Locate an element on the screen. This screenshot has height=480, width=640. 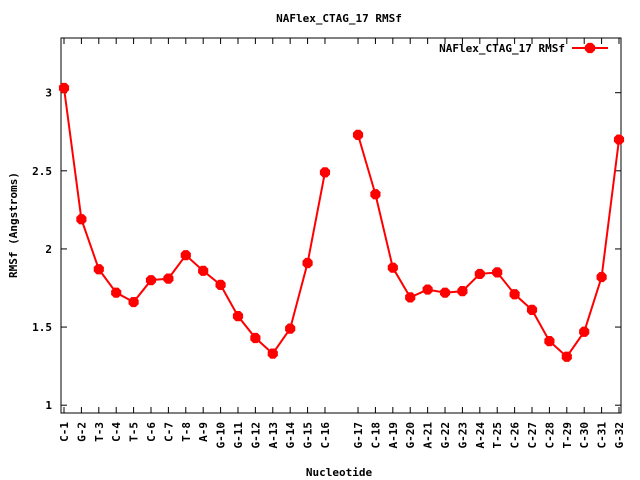
y-tick-label: 2.5 is located at coordinates (42, 171).